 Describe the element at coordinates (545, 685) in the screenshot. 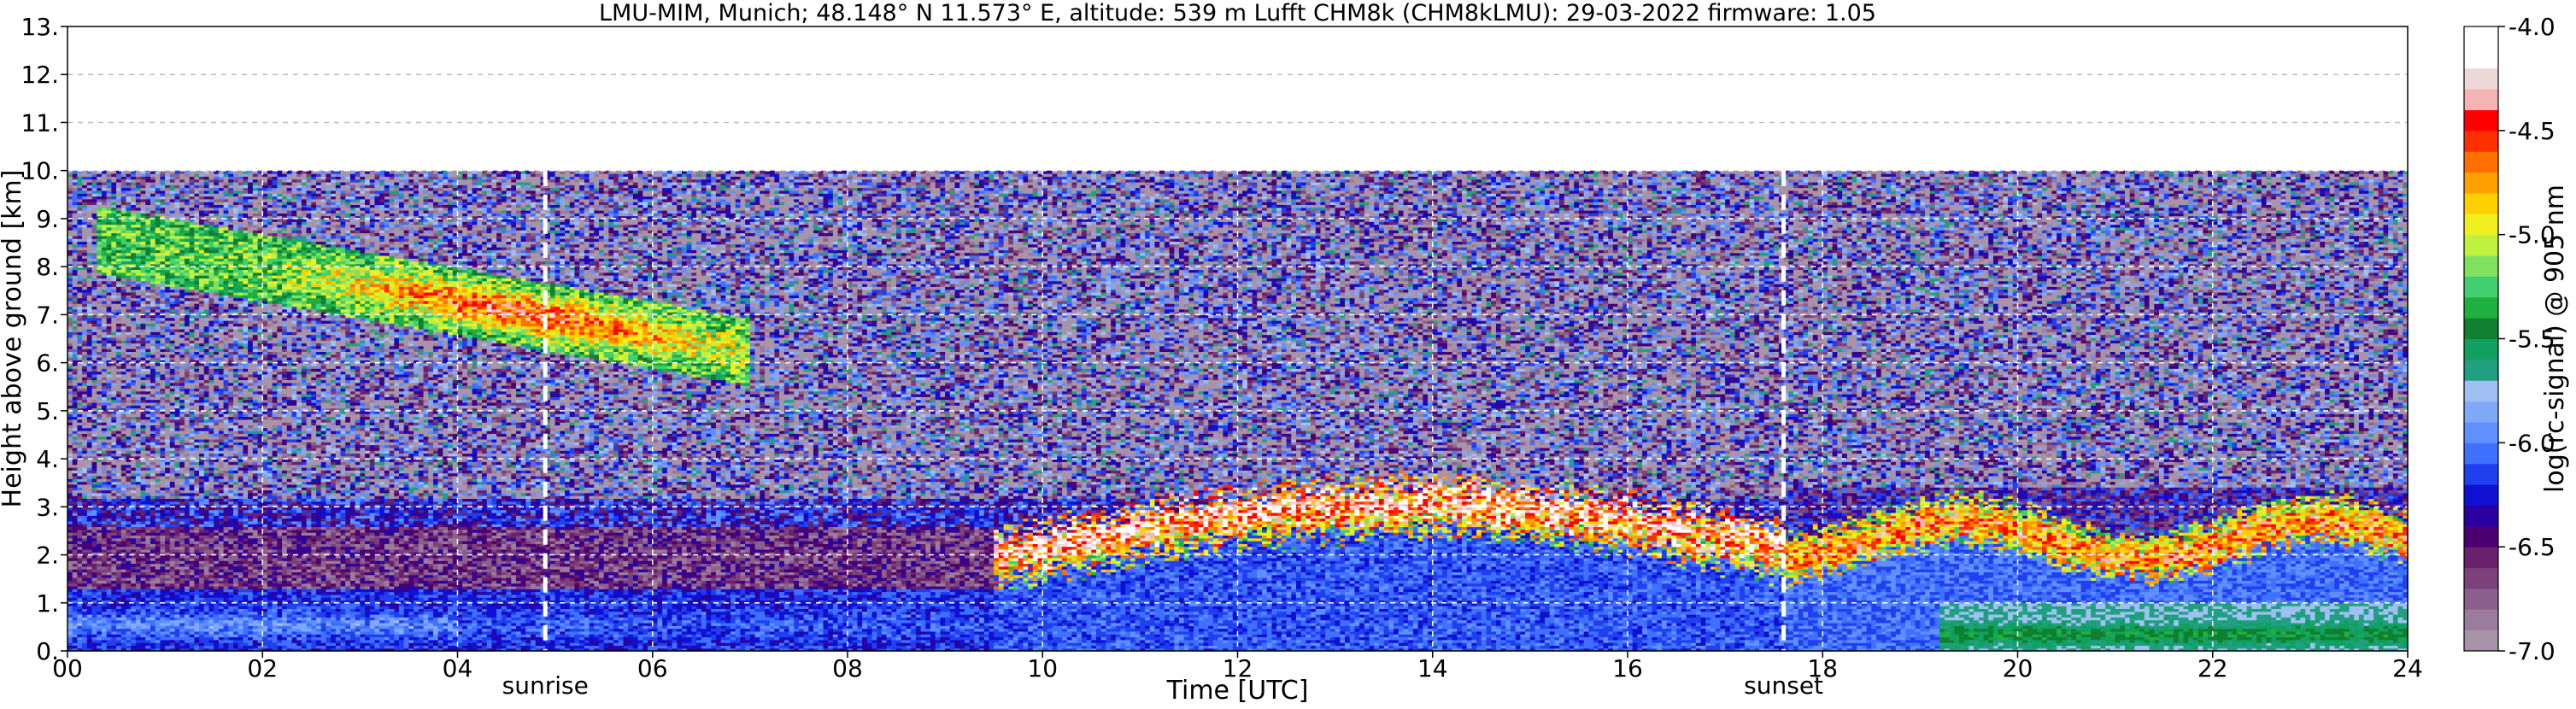

I see `event-label-sunrise: sunrise` at that location.